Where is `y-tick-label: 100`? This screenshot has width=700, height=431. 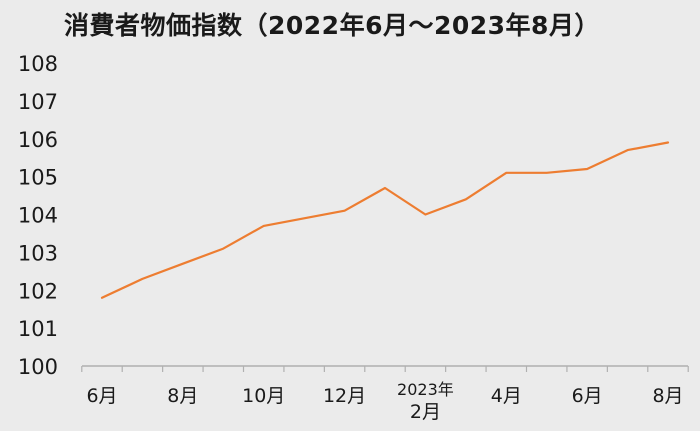 y-tick-label: 100 is located at coordinates (38, 367).